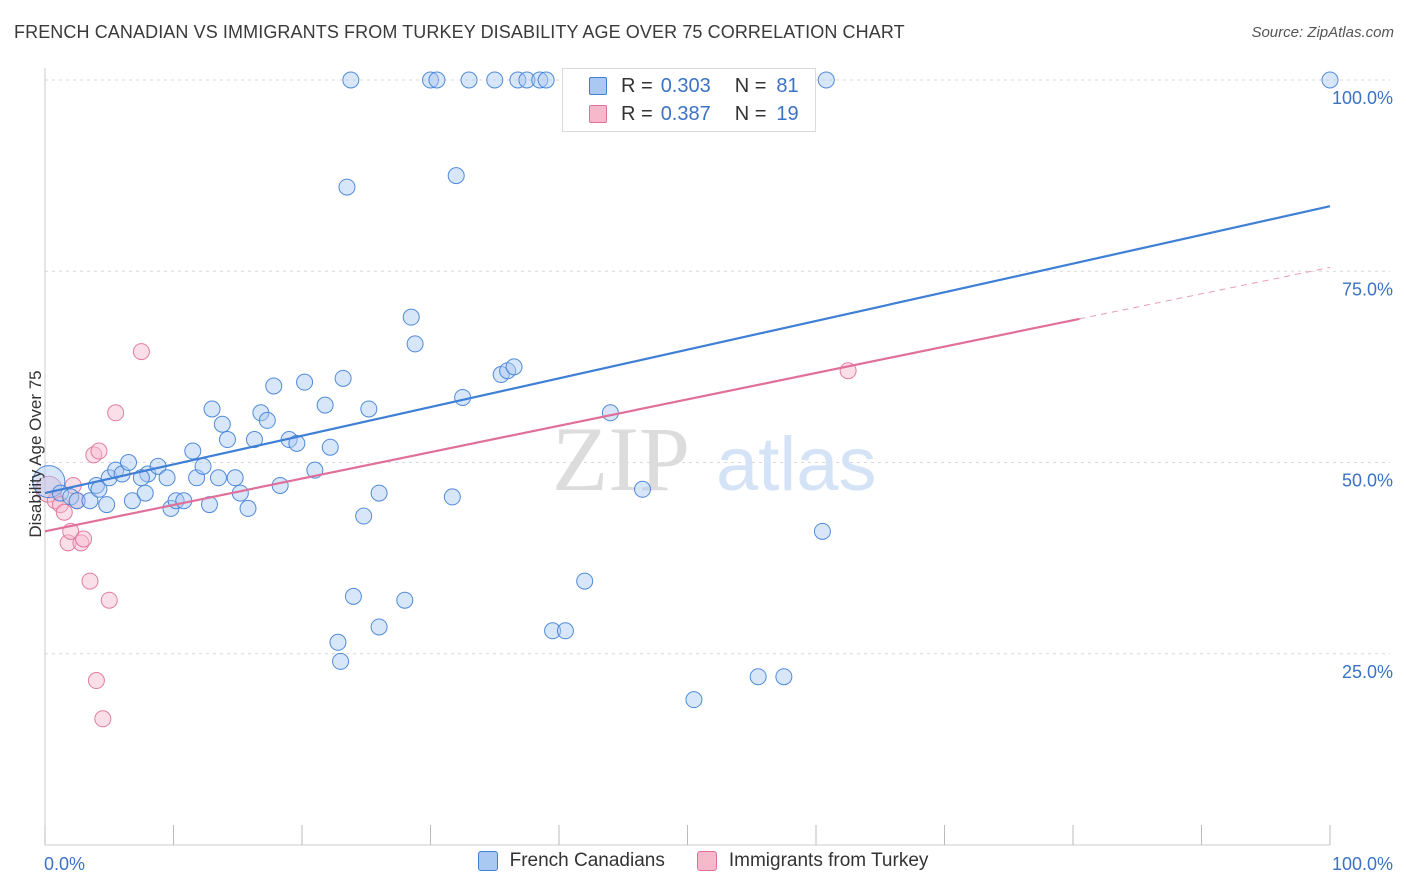  Describe the element at coordinates (685, 113) in the screenshot. I see `legend-r-value: 0.387` at that location.